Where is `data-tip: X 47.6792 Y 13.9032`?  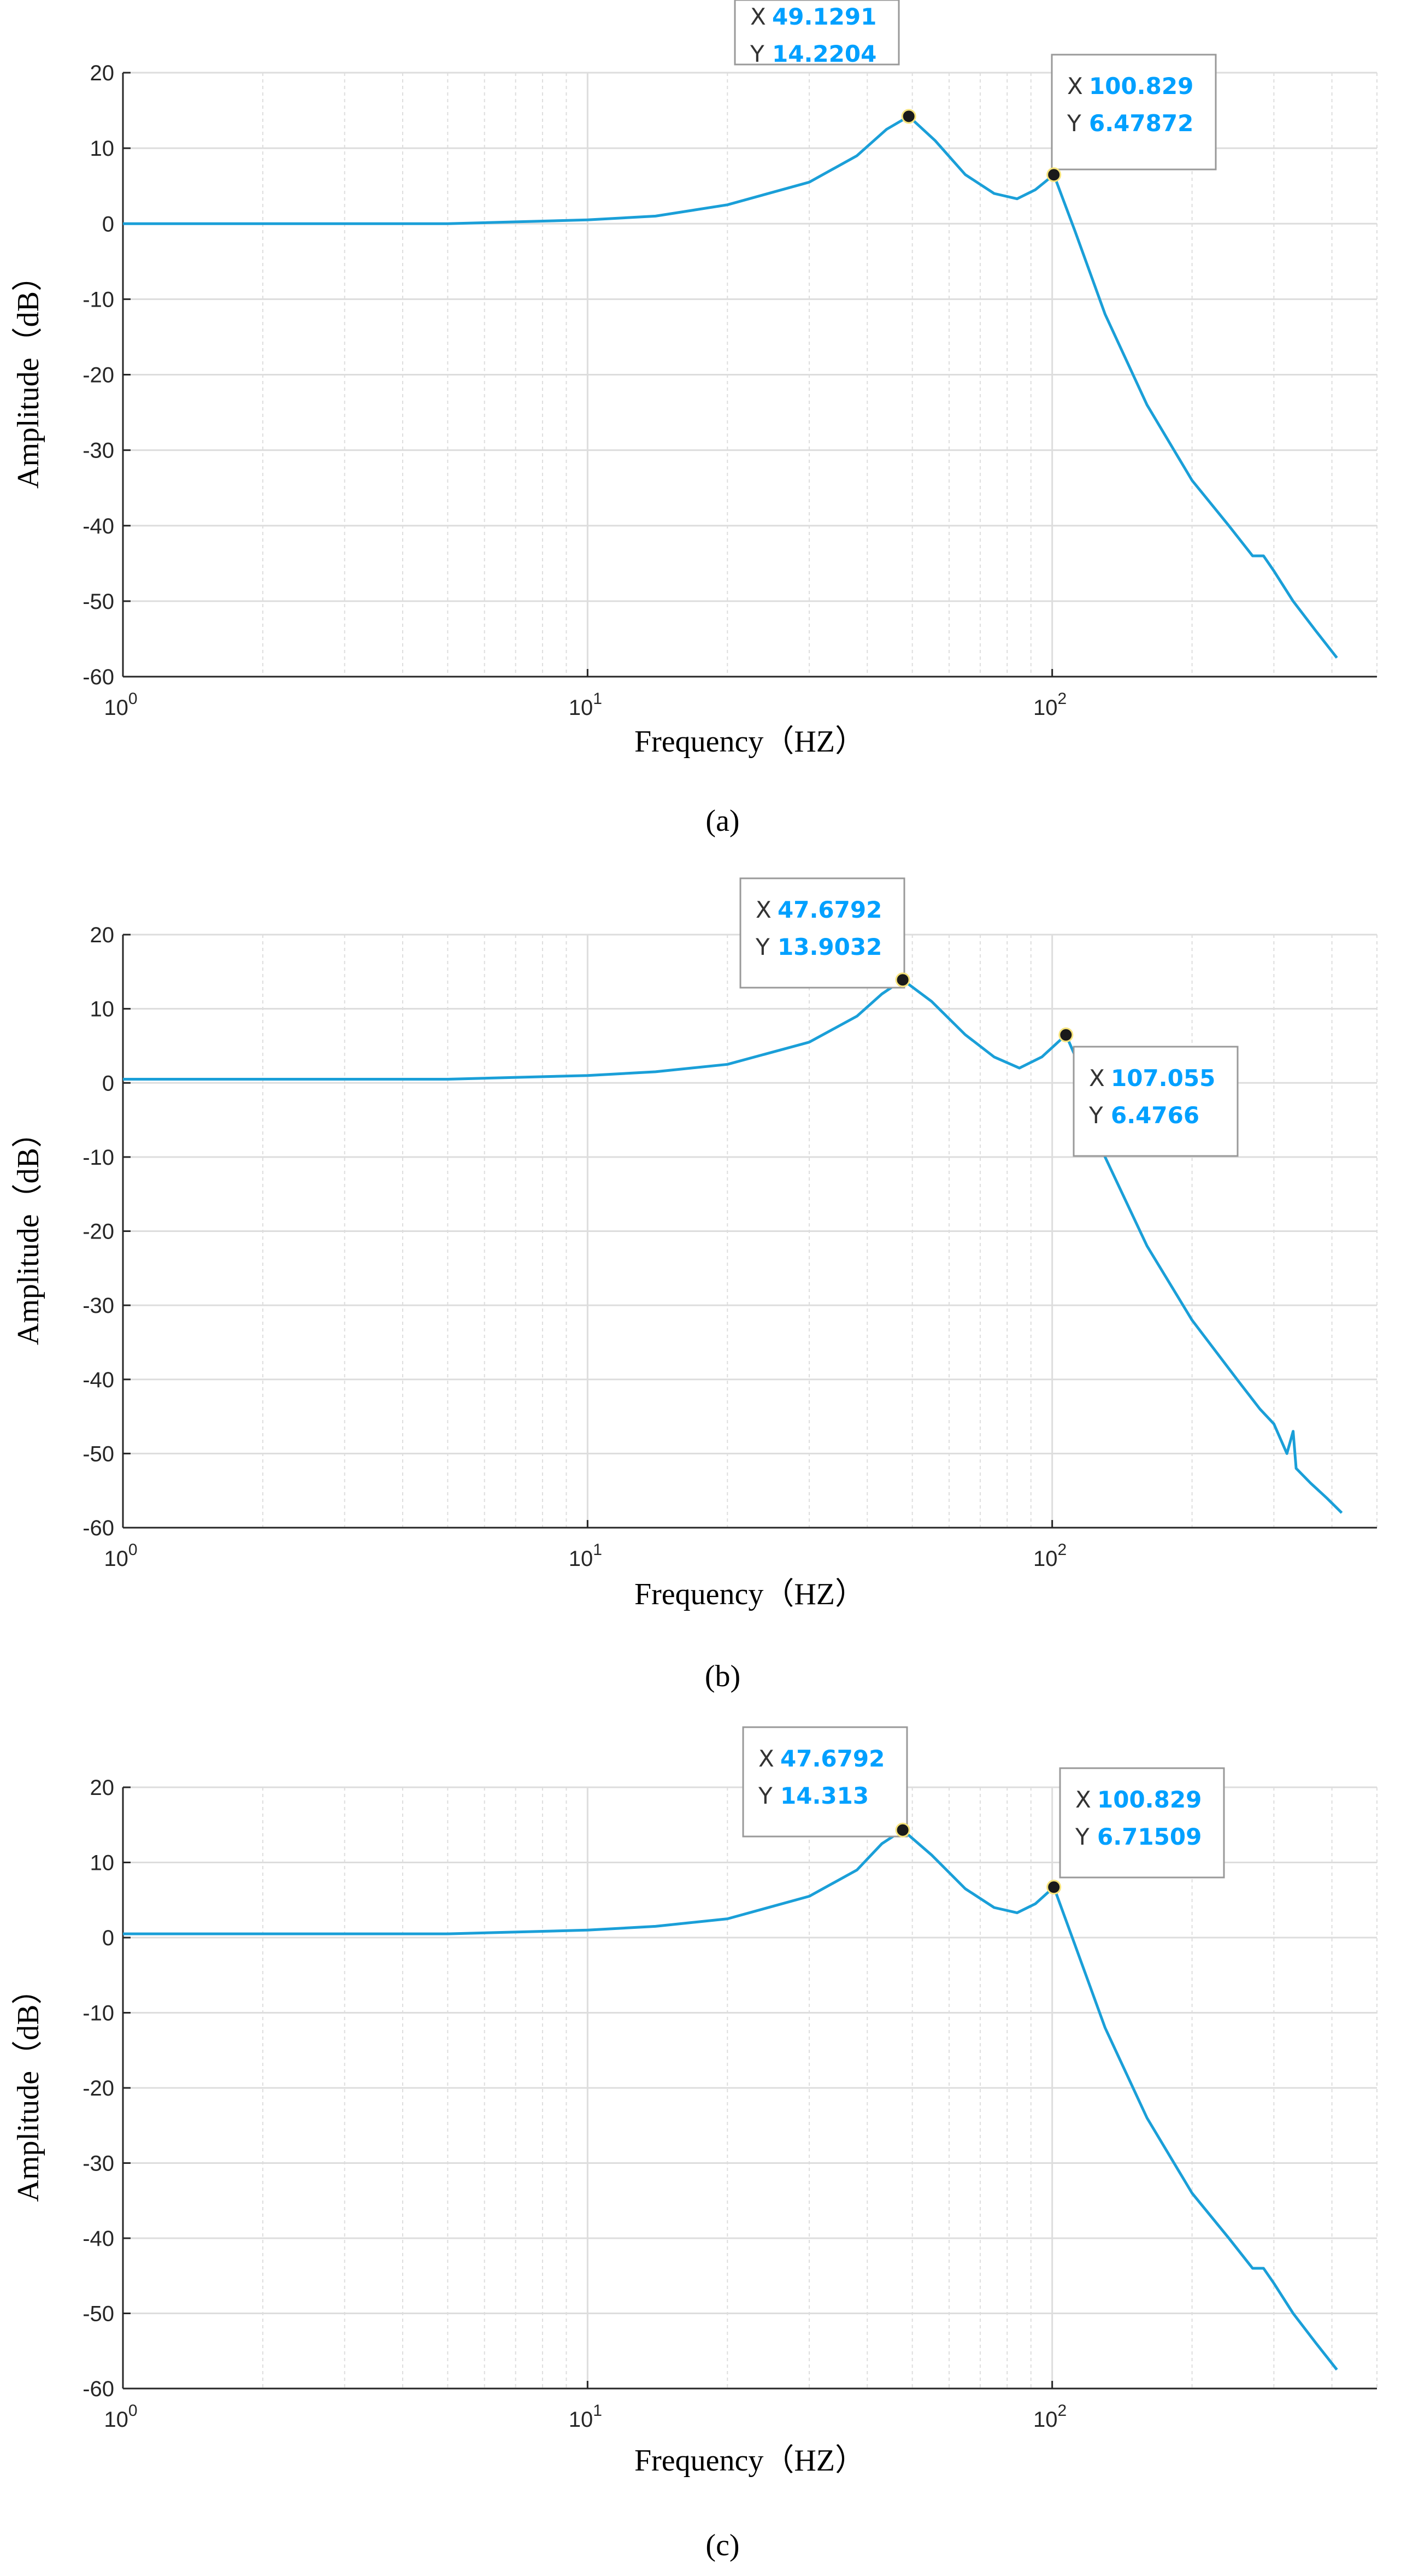
data-tip: X 47.6792 Y 13.9032 is located at coordinates (824, 933).